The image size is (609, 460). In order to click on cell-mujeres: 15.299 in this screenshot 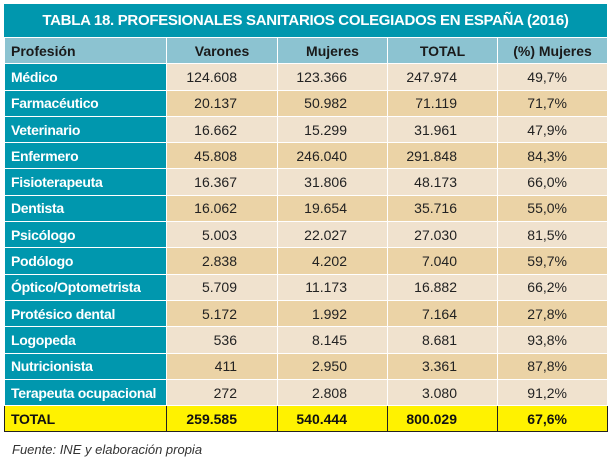, I will do `click(332, 129)`.